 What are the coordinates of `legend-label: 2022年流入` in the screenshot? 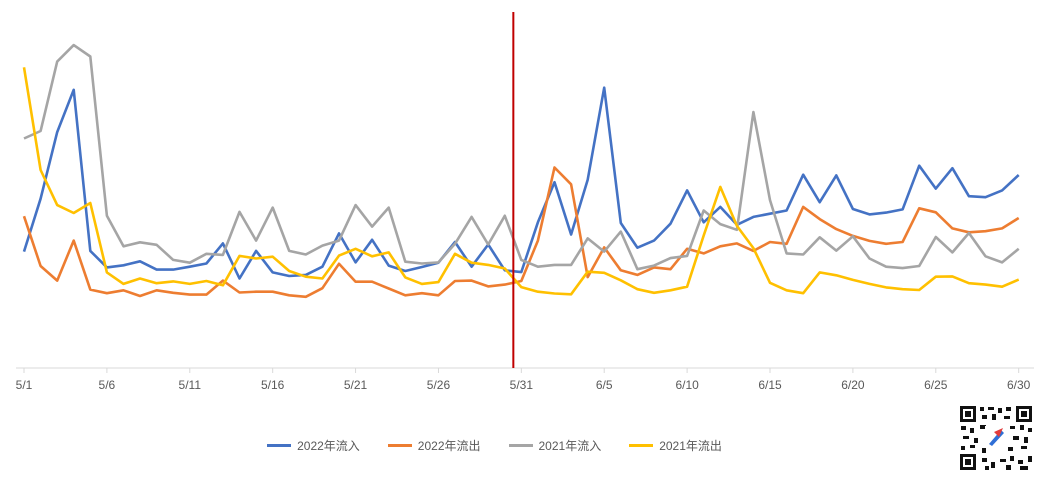 It's located at (328, 445).